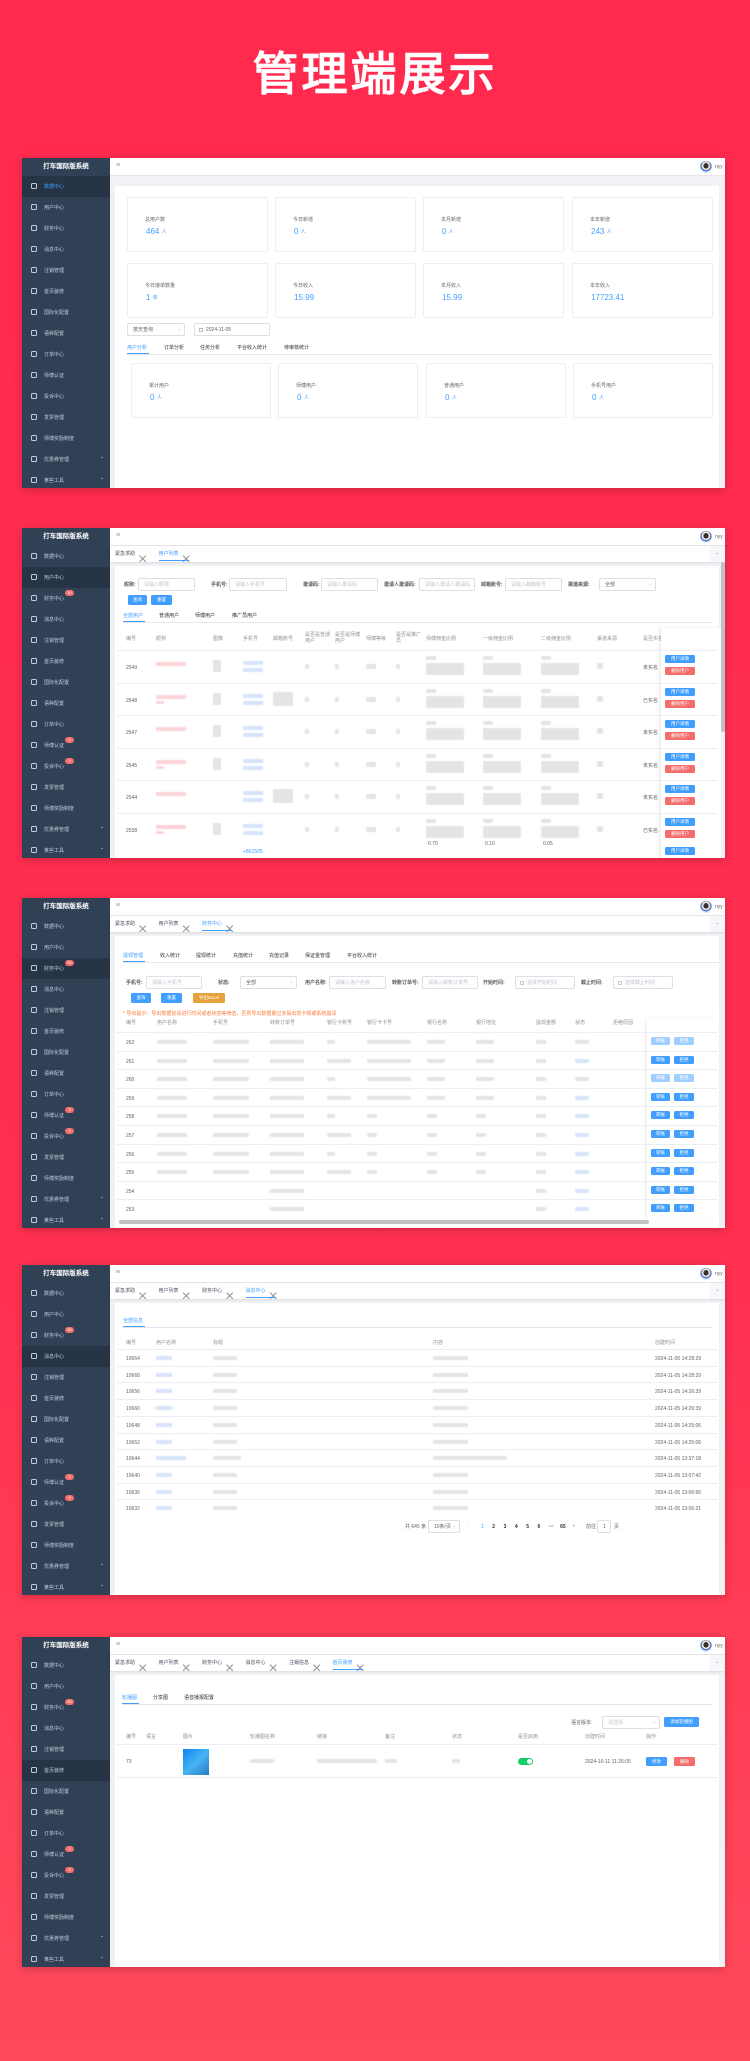 Image resolution: width=750 pixels, height=2061 pixels. I want to click on page-65: 65, so click(563, 1527).